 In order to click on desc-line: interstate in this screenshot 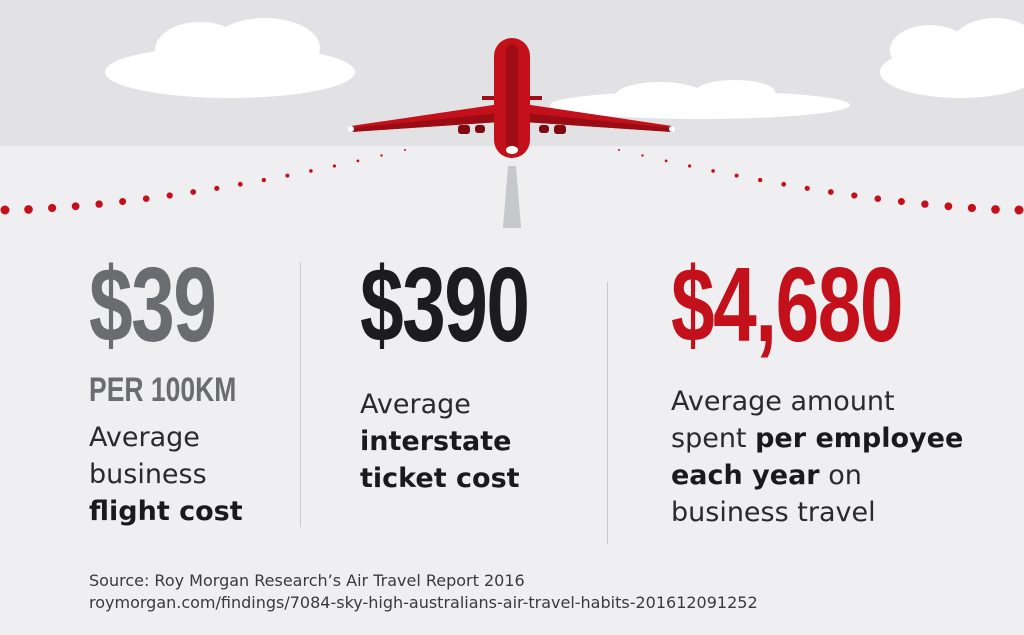, I will do `click(436, 441)`.